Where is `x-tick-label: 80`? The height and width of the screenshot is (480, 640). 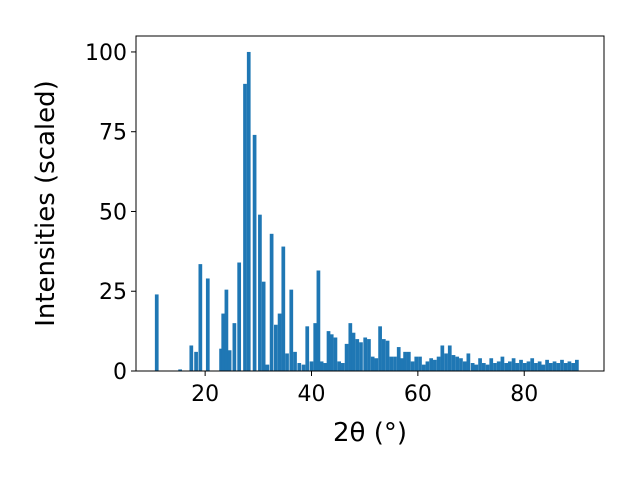 x-tick-label: 80 is located at coordinates (524, 394).